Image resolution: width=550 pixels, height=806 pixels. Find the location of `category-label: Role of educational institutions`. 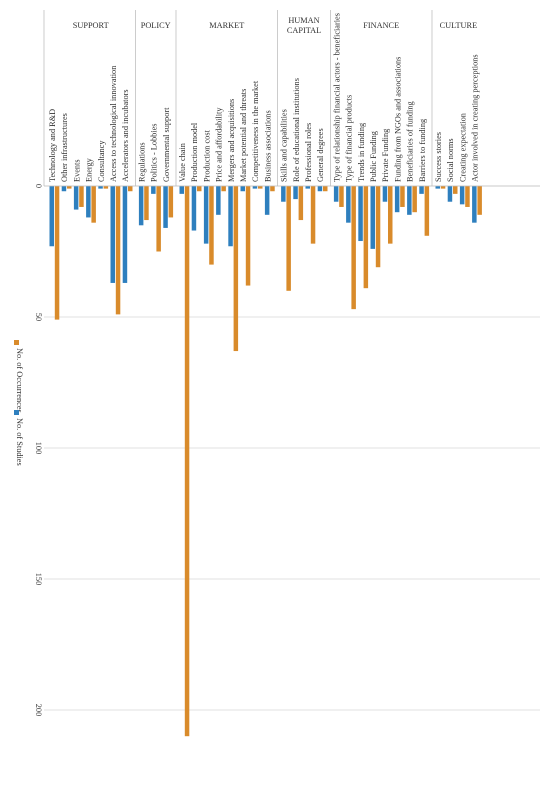

category-label: Role of educational institutions is located at coordinates (296, 130).